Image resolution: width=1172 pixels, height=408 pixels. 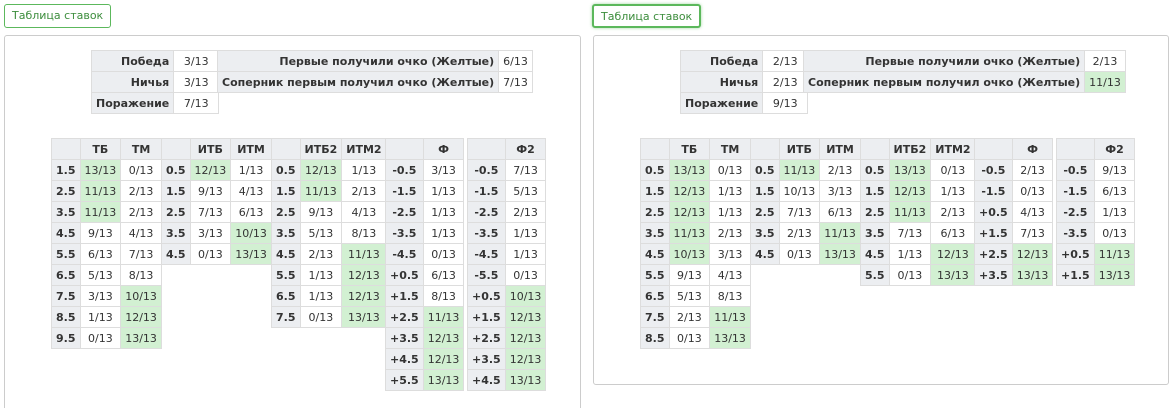 What do you see at coordinates (944, 61) in the screenshot?
I see `first-point-label: Первые получили очко (Желтые)` at bounding box center [944, 61].